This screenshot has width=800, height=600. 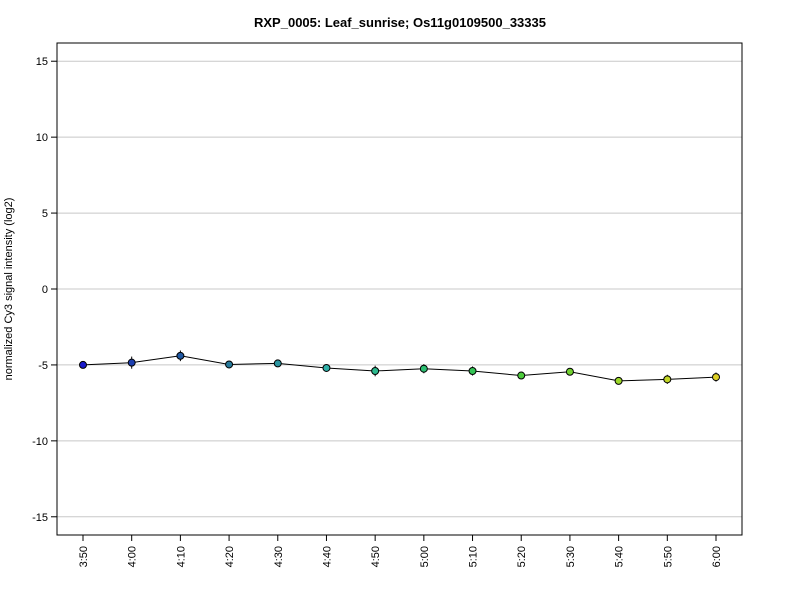 I want to click on x-tick-label: 4:10, so click(x=181, y=556).